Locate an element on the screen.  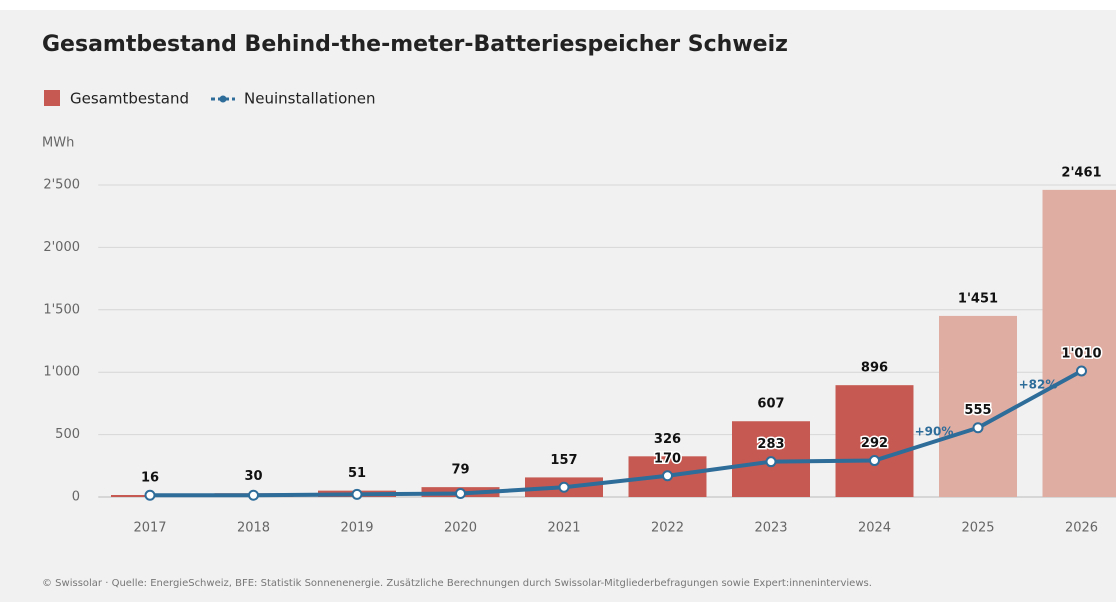
bar-value-label: 157 is located at coordinates (563, 460).